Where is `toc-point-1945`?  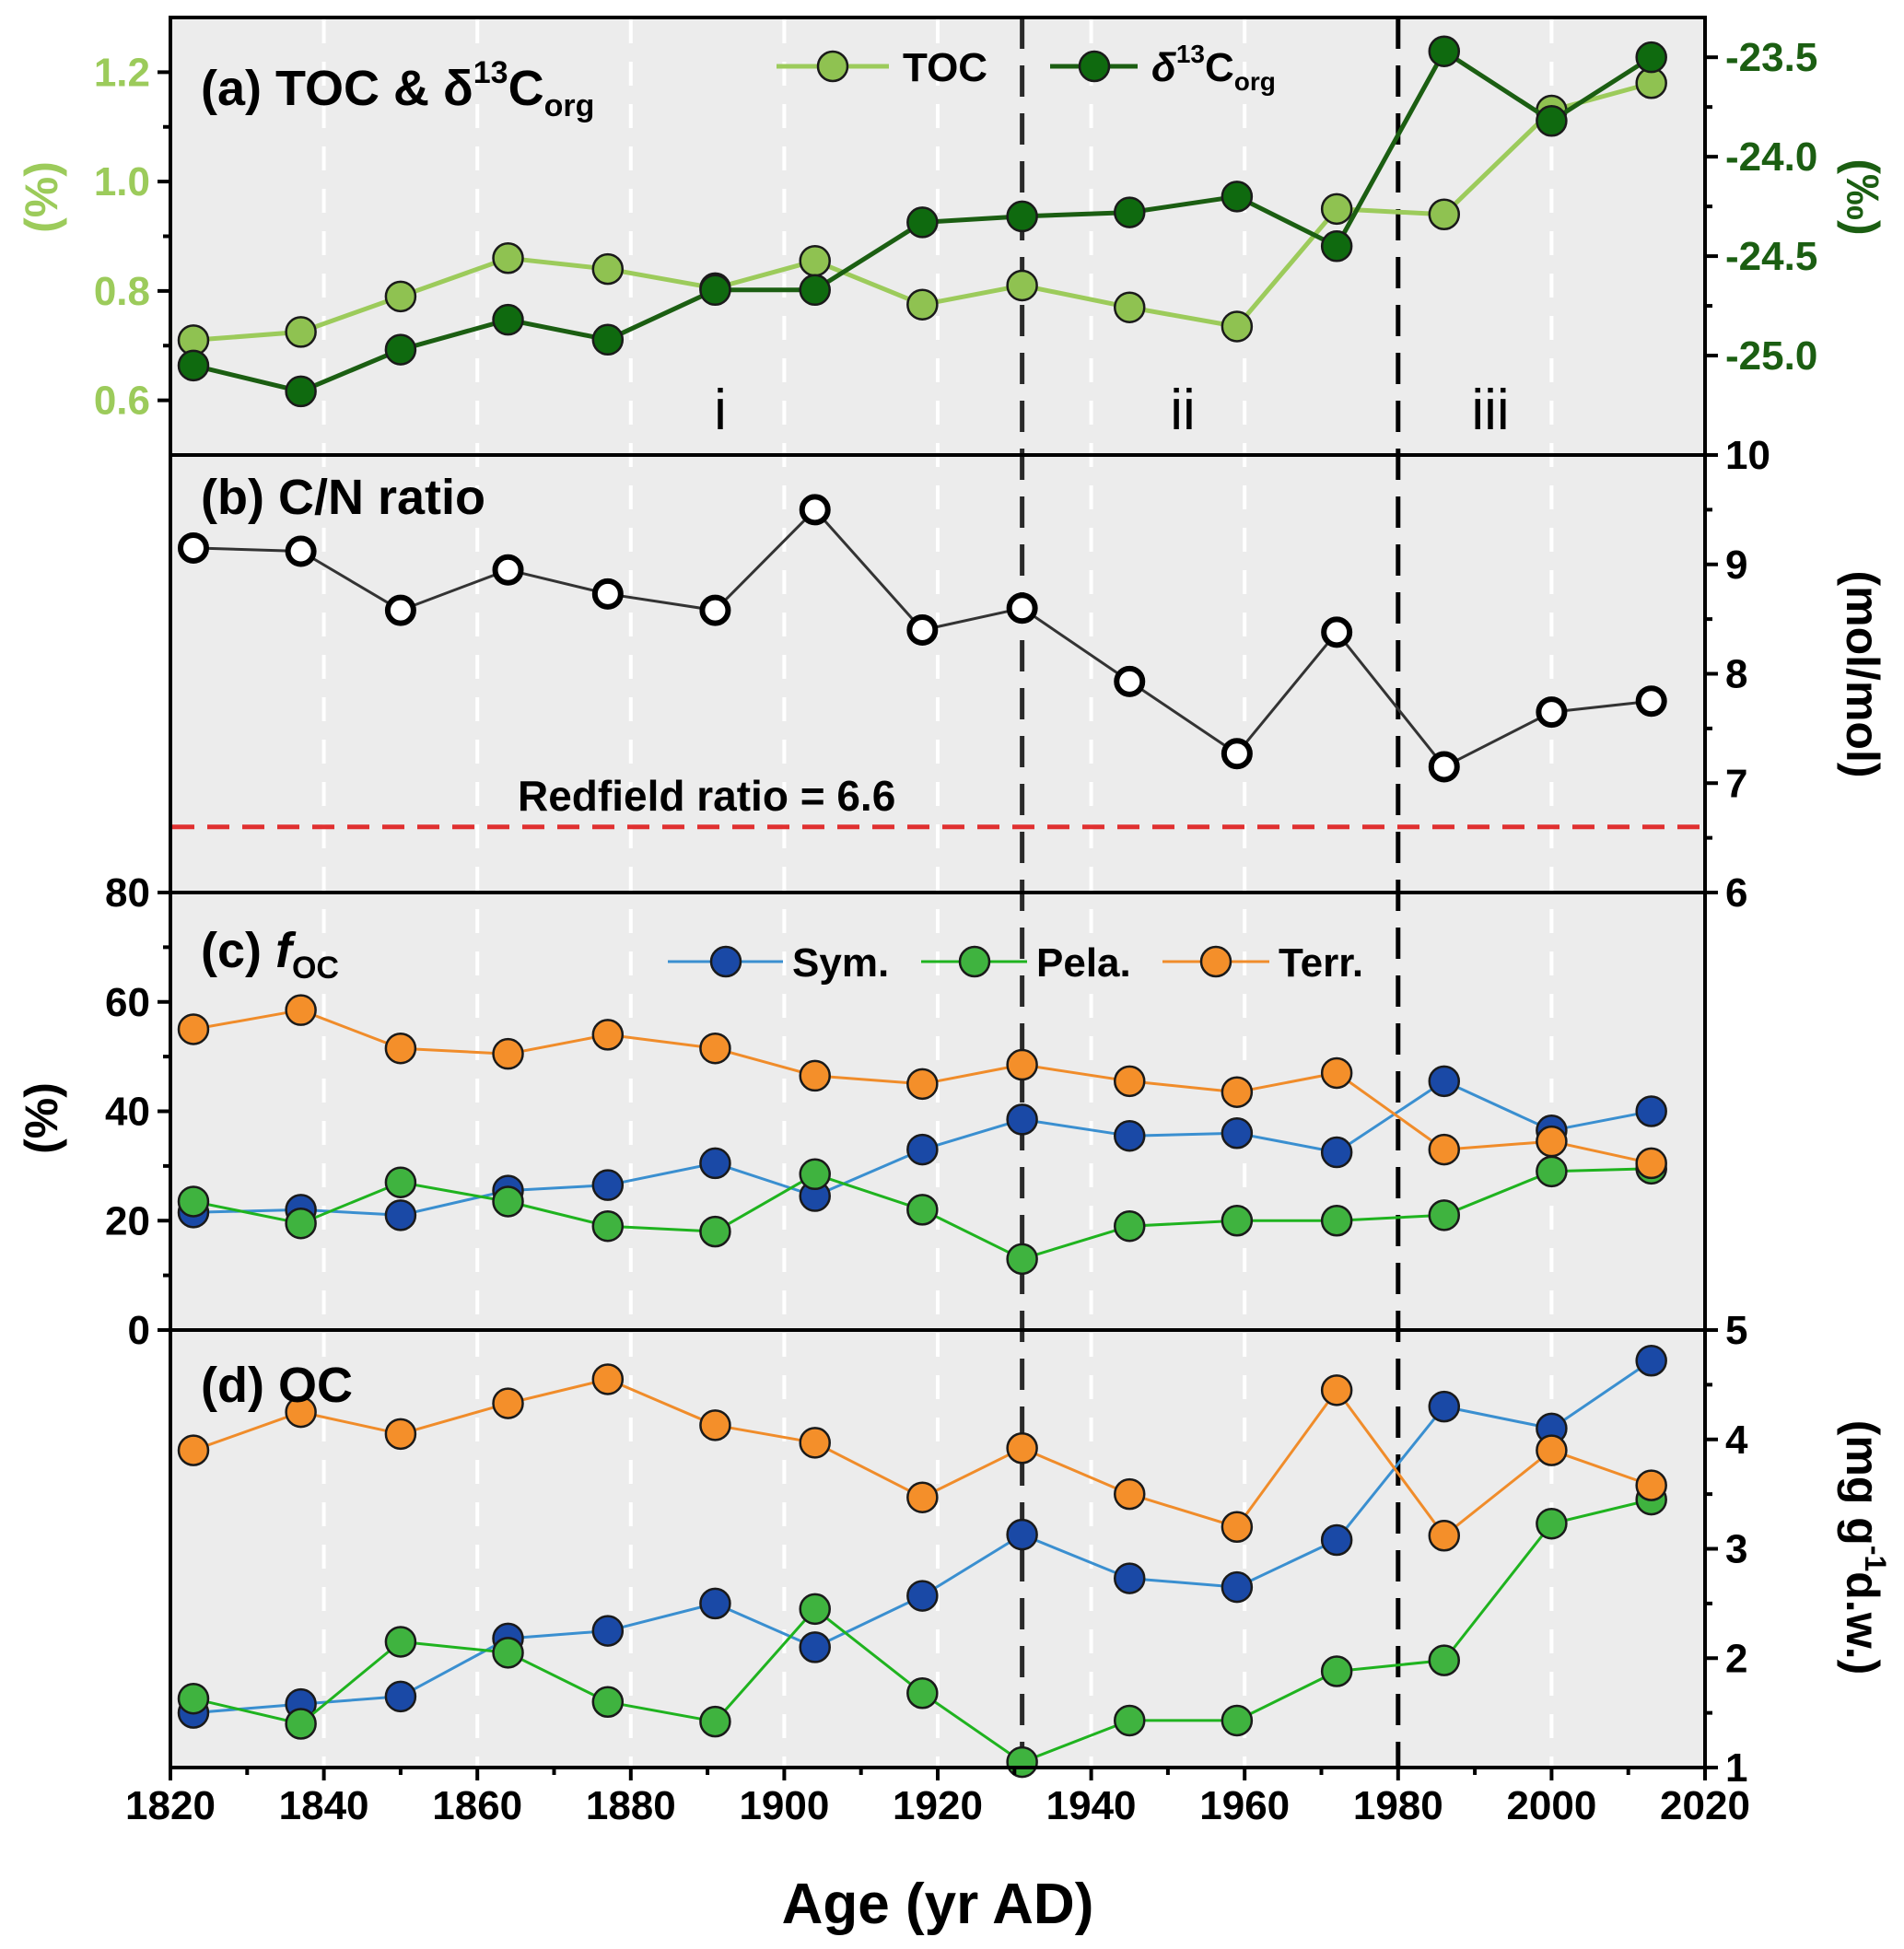 toc-point-1945 is located at coordinates (1130, 307).